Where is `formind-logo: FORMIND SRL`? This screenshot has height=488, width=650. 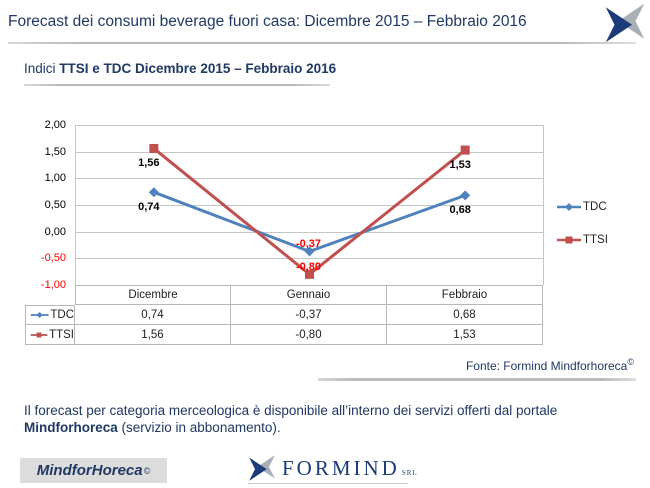 formind-logo: FORMIND SRL is located at coordinates (333, 468).